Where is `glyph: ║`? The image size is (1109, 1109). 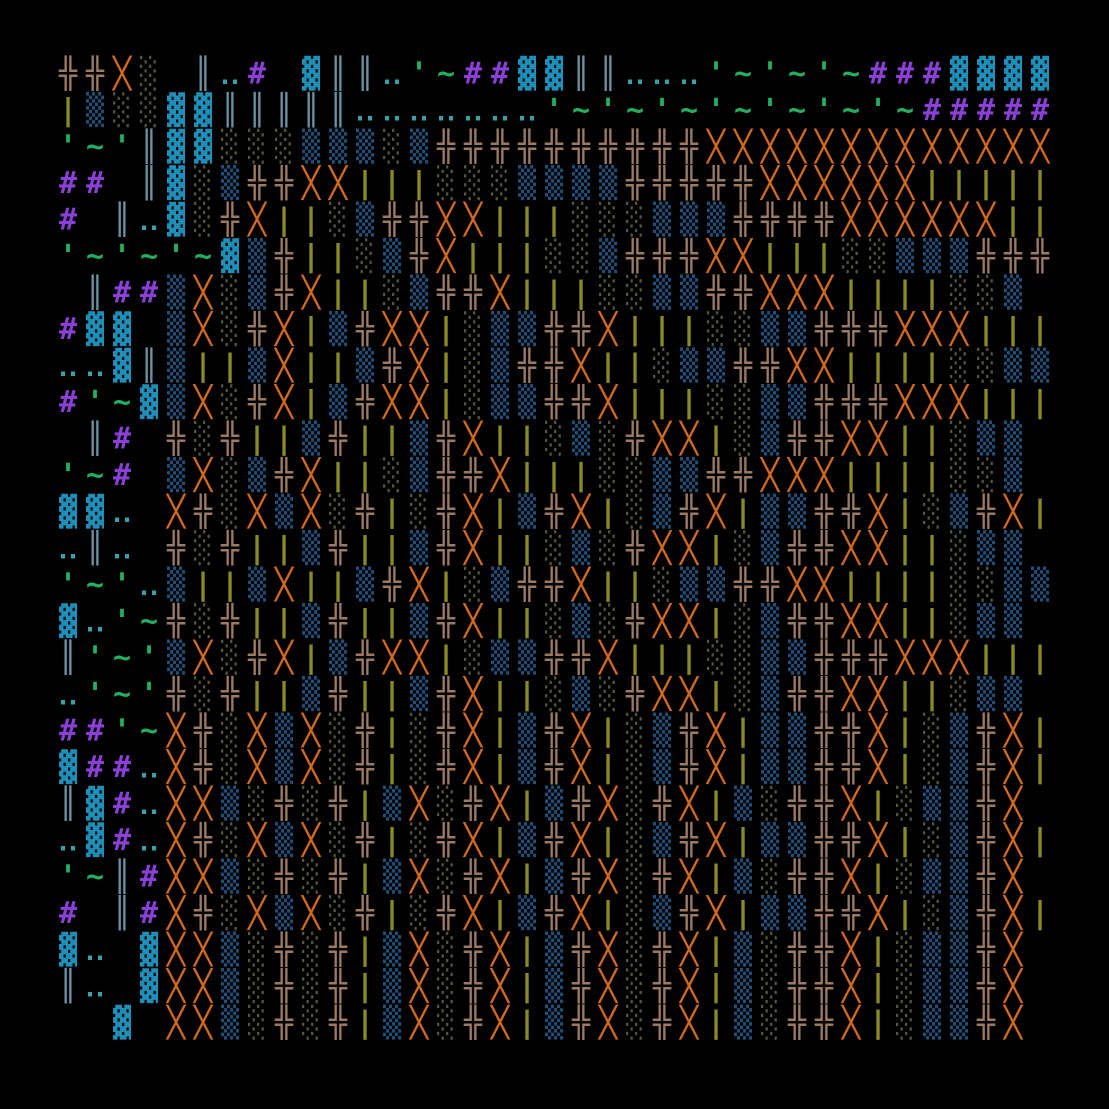
glyph: ║ is located at coordinates (149, 182).